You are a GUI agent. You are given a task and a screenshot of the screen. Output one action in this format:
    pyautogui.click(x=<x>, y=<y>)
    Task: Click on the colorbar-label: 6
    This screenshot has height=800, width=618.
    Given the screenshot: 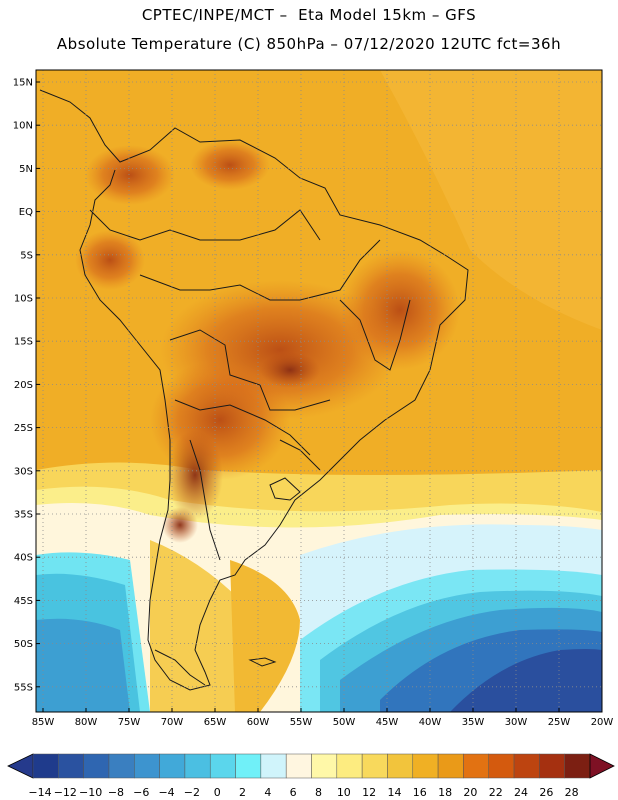 What is the action you would take?
    pyautogui.click(x=293, y=792)
    